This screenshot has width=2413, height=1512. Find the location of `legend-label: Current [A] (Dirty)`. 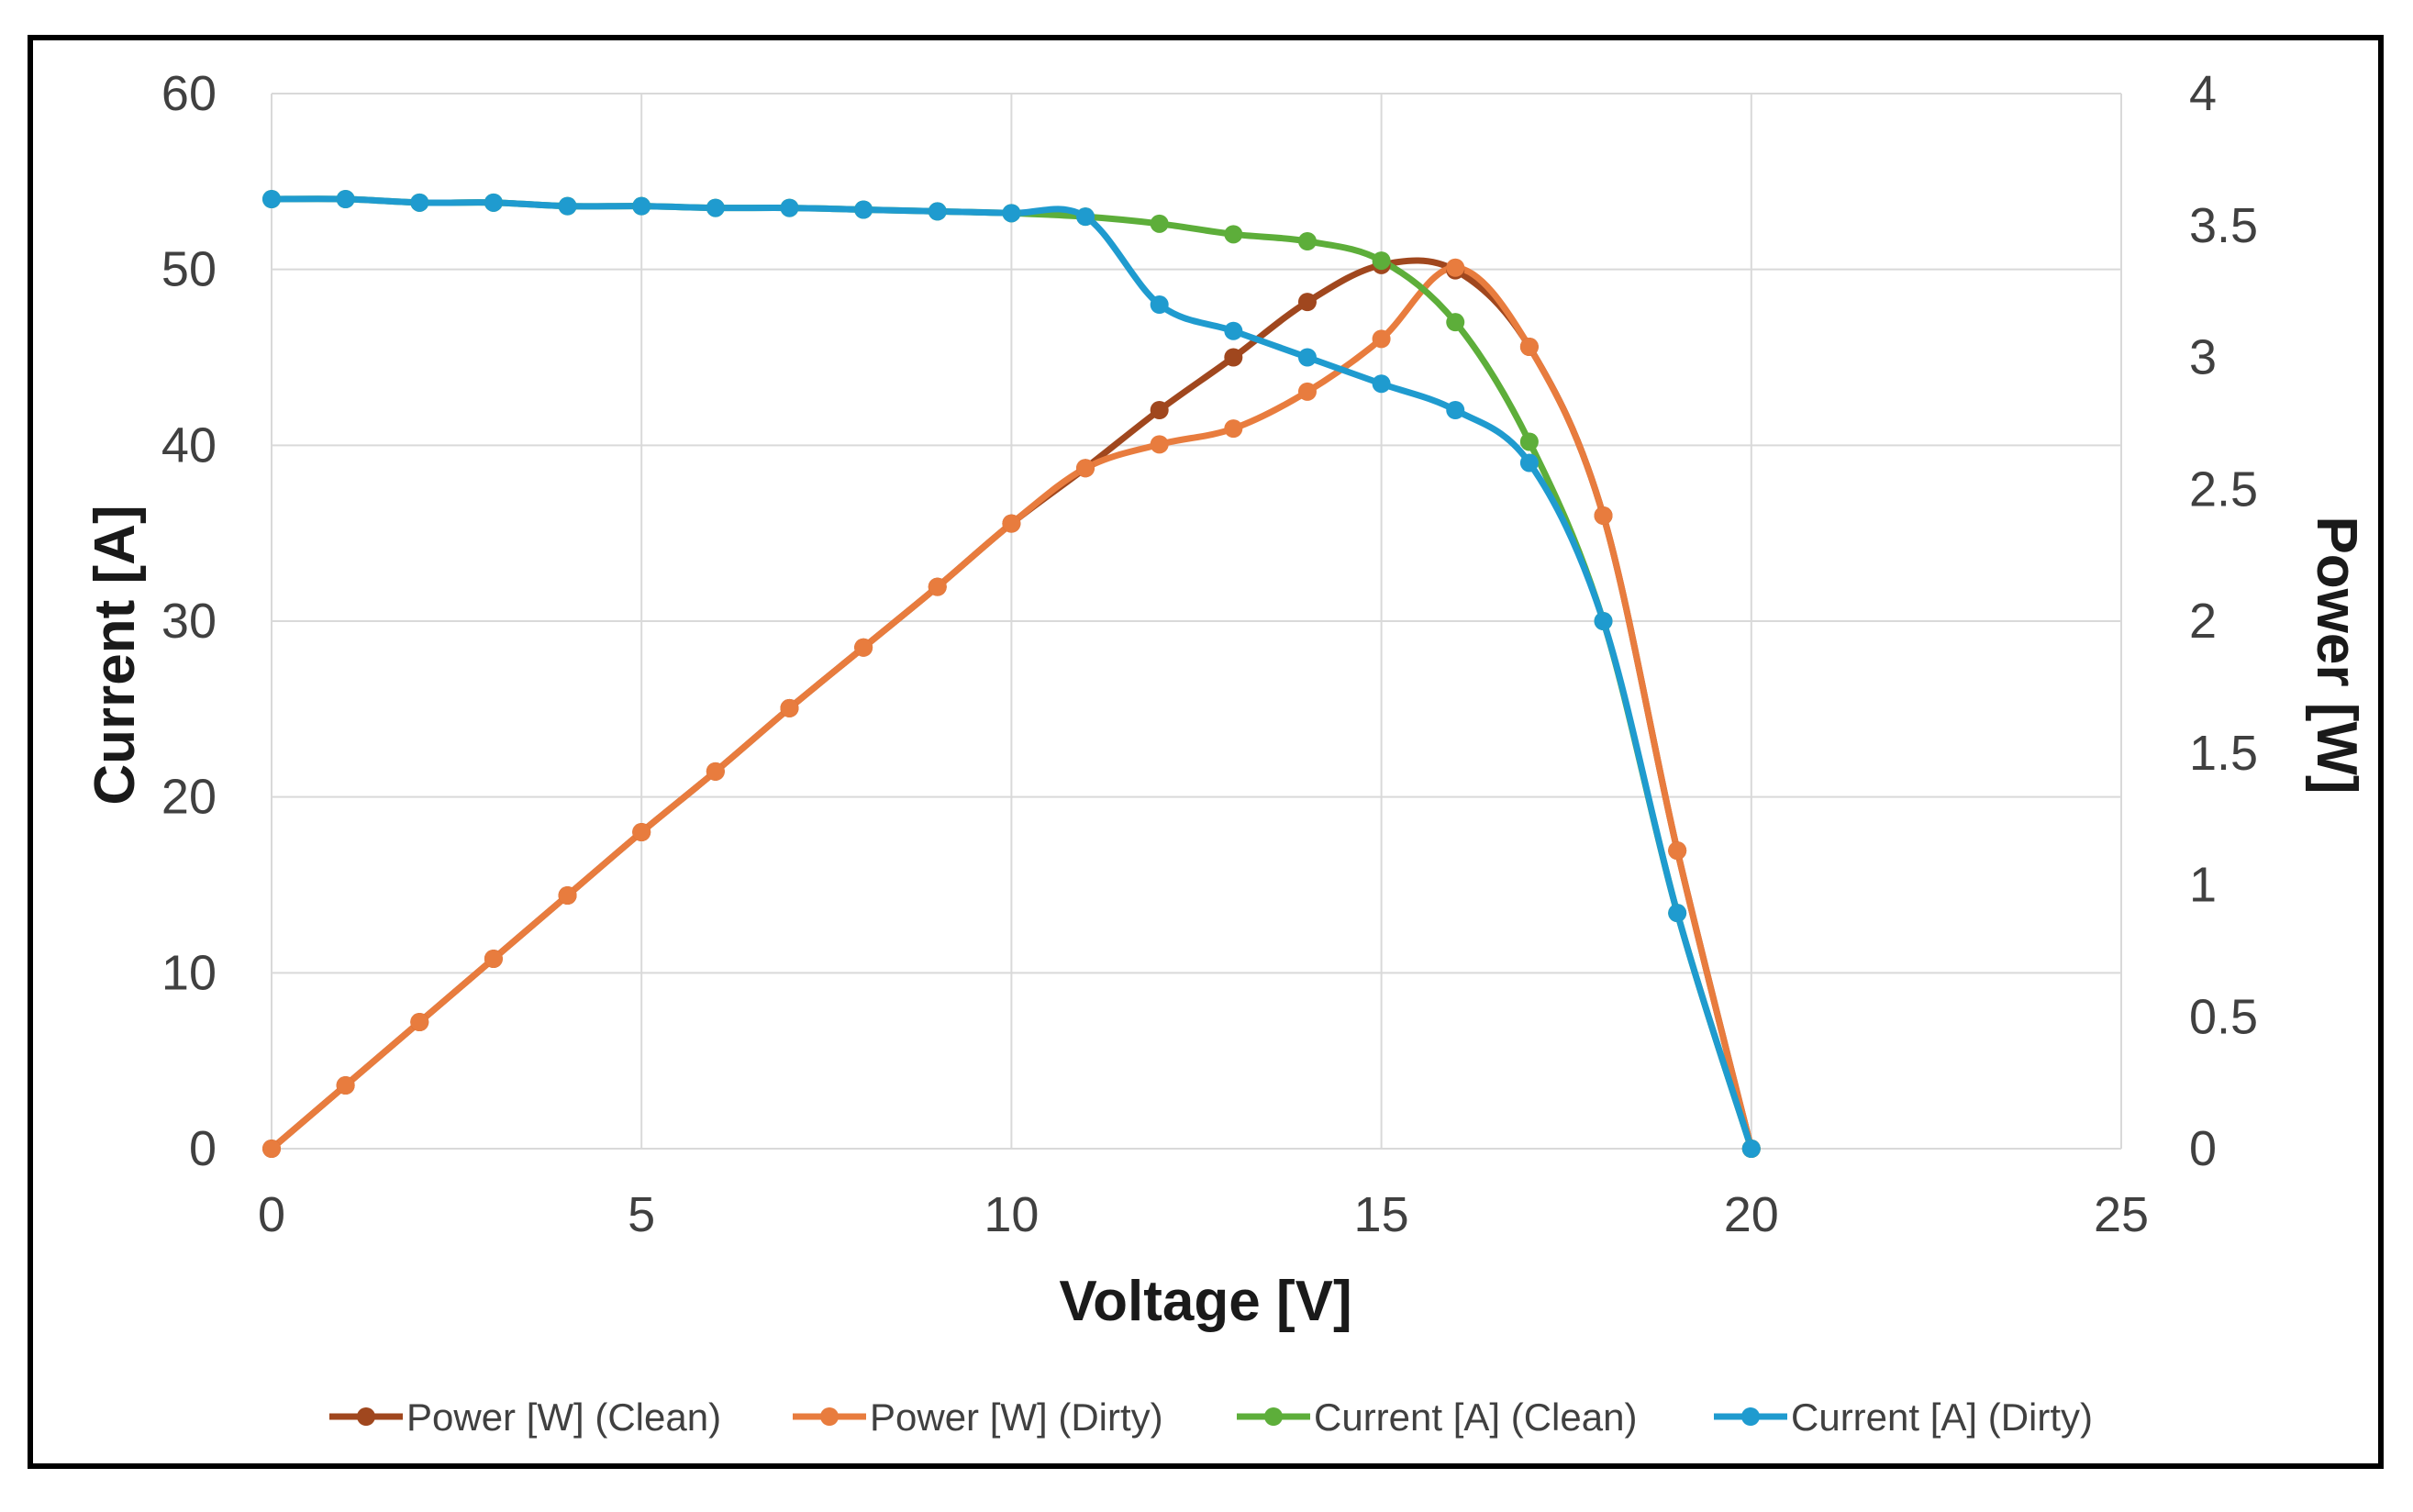

legend-label: Current [A] (Dirty) is located at coordinates (1942, 1417).